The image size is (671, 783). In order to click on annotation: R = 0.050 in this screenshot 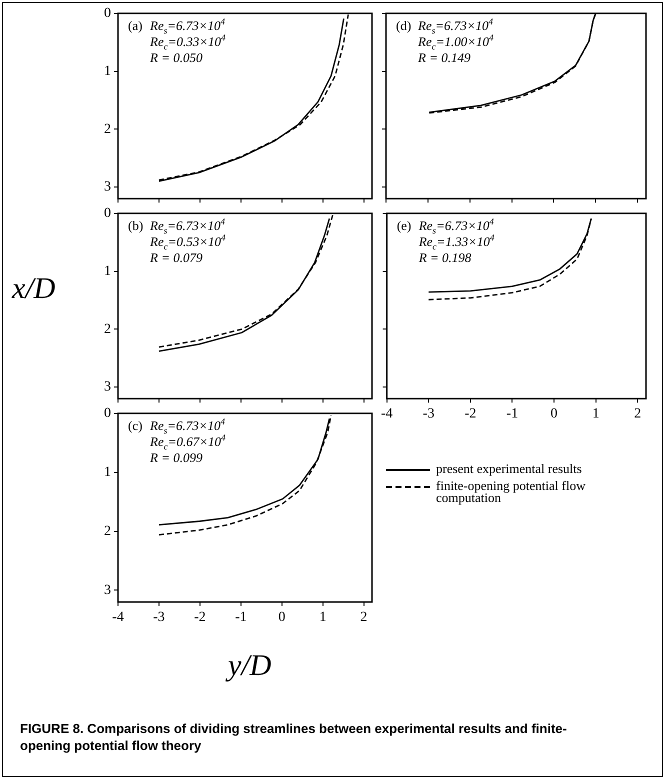, I will do `click(176, 58)`.